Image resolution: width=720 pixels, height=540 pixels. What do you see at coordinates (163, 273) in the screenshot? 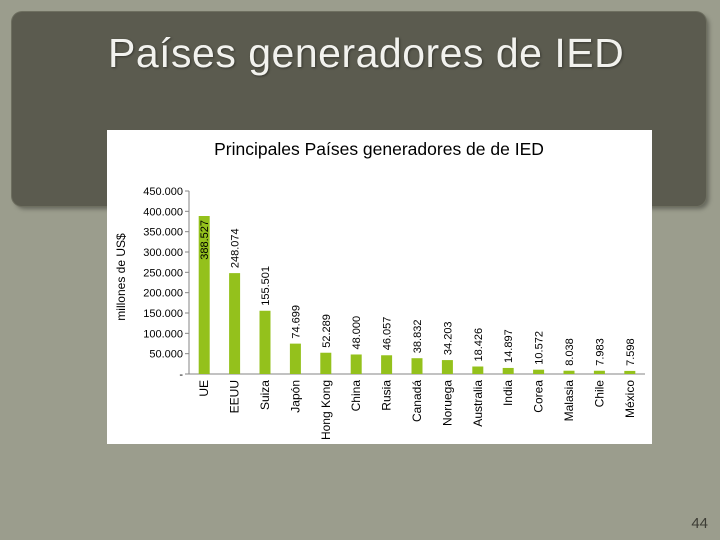
I see `y-tick-label: 250.000` at bounding box center [163, 273].